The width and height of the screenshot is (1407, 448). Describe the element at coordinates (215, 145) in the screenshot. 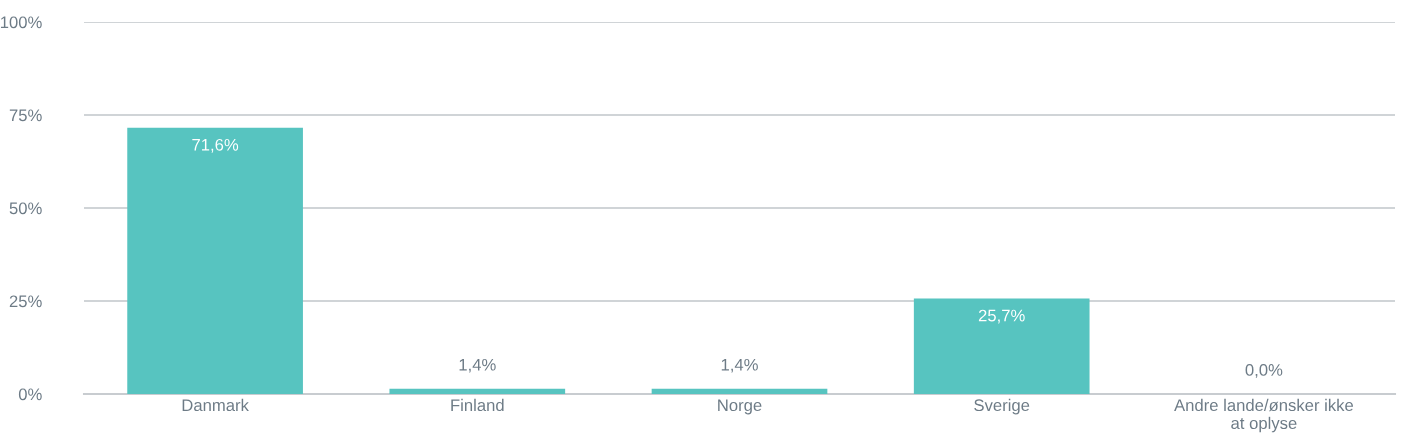

I see `data-label: 71,6%` at that location.